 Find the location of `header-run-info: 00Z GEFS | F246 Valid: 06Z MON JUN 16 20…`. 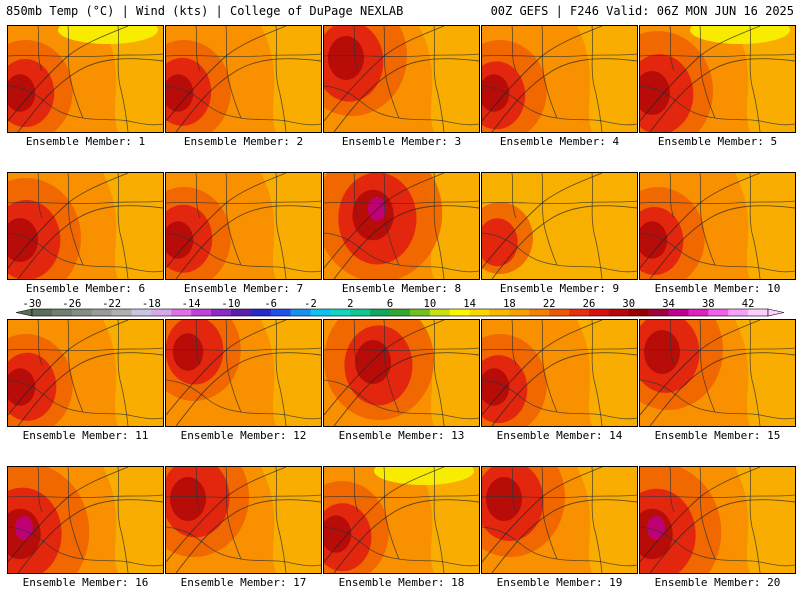

header-run-info: 00Z GEFS | F246 Valid: 06Z MON JUN 16 20… is located at coordinates (642, 11).